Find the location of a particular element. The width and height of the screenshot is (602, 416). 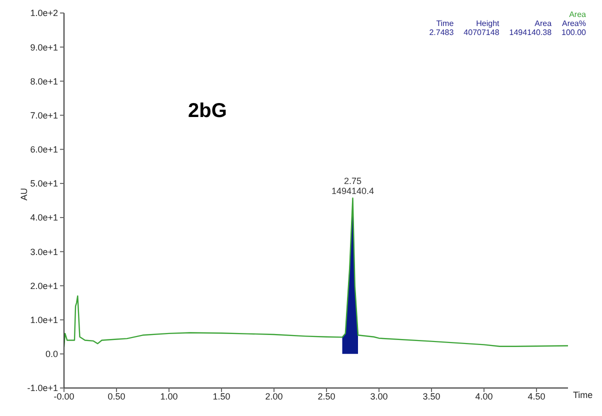

x-tick-label: 3.50 is located at coordinates (431, 396).